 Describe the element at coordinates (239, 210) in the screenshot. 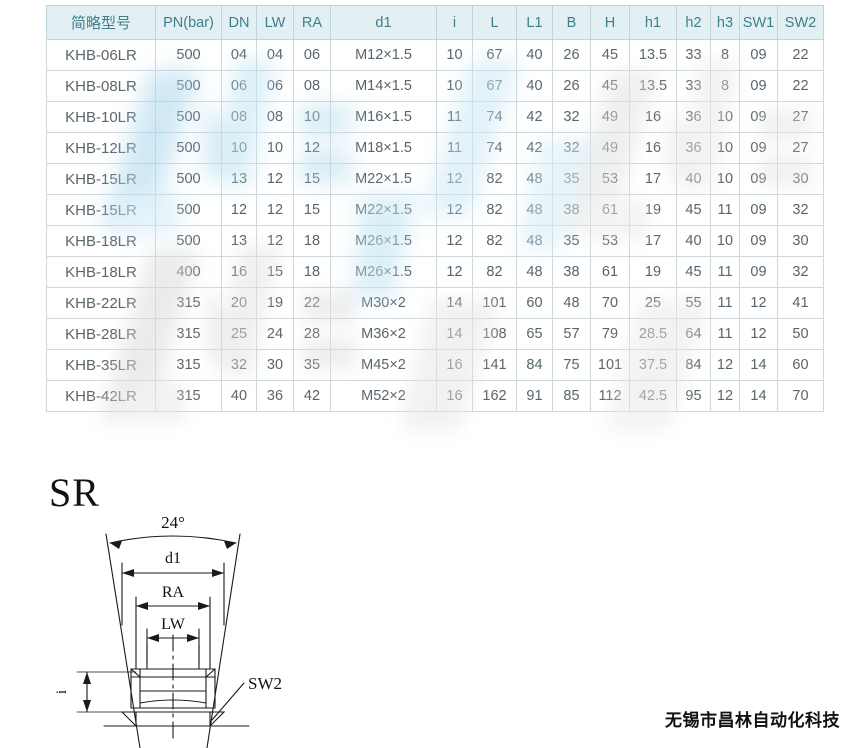

I see `cell-DN: 12` at that location.